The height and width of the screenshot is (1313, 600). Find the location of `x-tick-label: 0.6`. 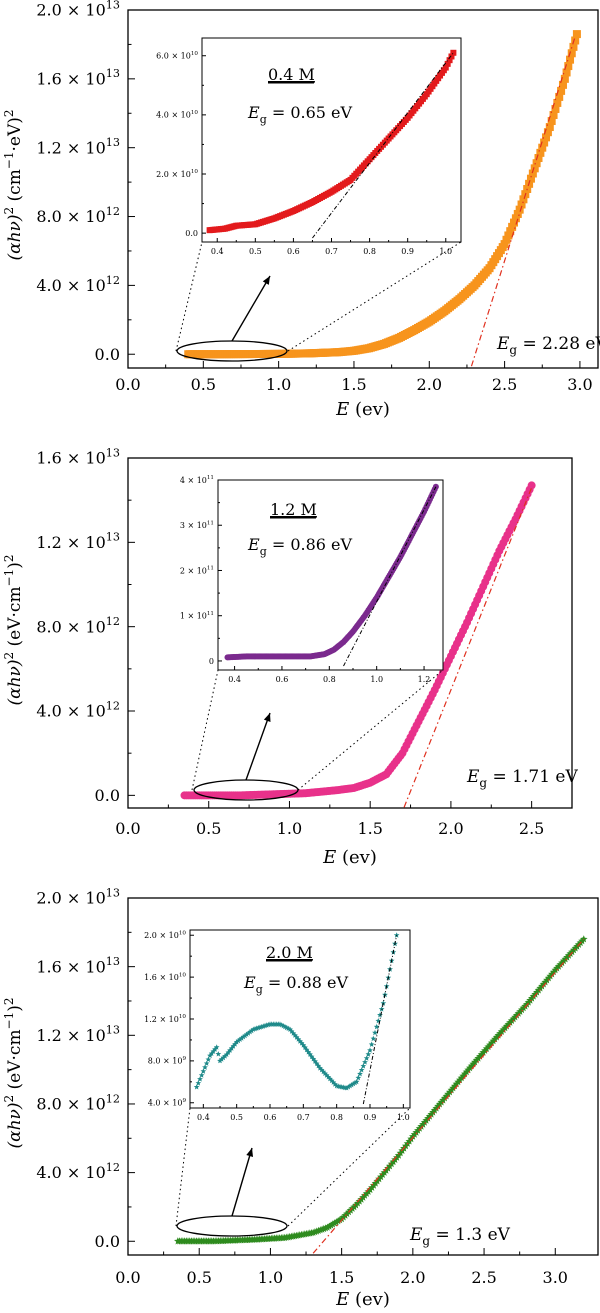

x-tick-label: 0.6 is located at coordinates (293, 251).